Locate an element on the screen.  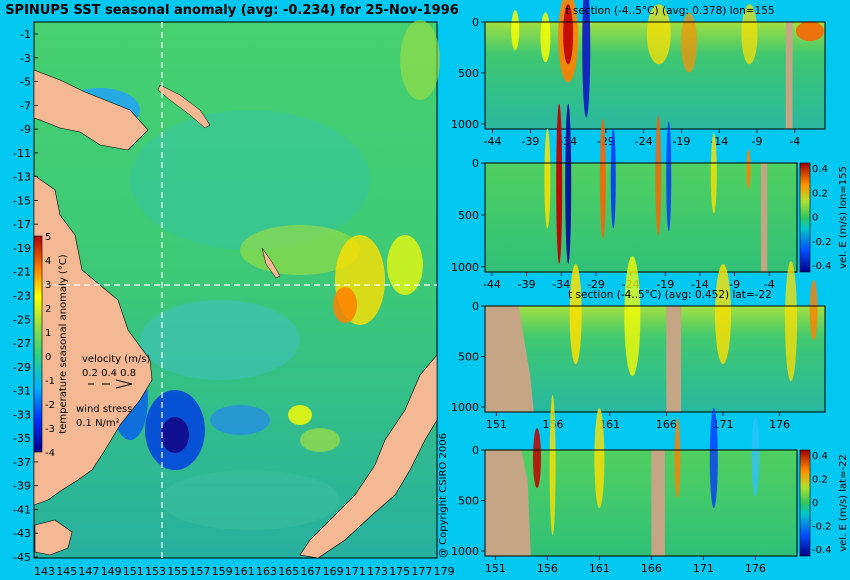
temperature-colorbar-ticks: 5 4 3 2 1 0 -1 -2 -3 -4 is located at coordinates (50, 345).